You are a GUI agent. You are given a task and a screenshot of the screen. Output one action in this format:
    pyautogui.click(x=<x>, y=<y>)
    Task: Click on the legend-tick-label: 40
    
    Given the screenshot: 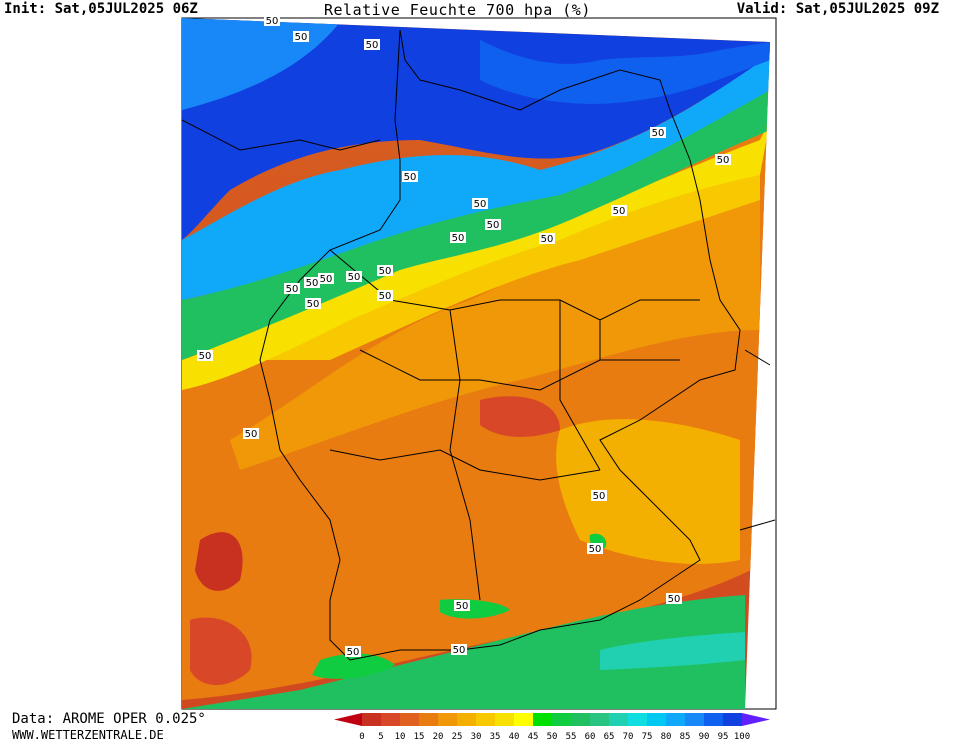 What is the action you would take?
    pyautogui.click(x=514, y=736)
    